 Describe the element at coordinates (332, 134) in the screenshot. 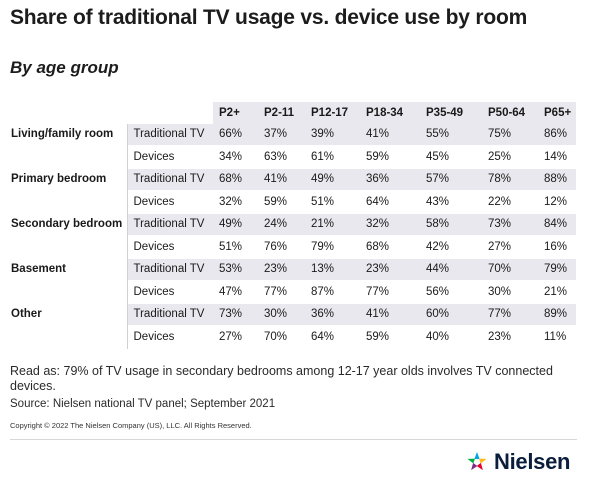

I see `value-cell: 39%` at that location.